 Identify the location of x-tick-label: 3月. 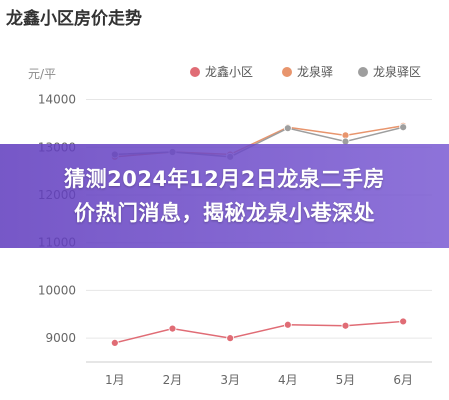
(230, 380).